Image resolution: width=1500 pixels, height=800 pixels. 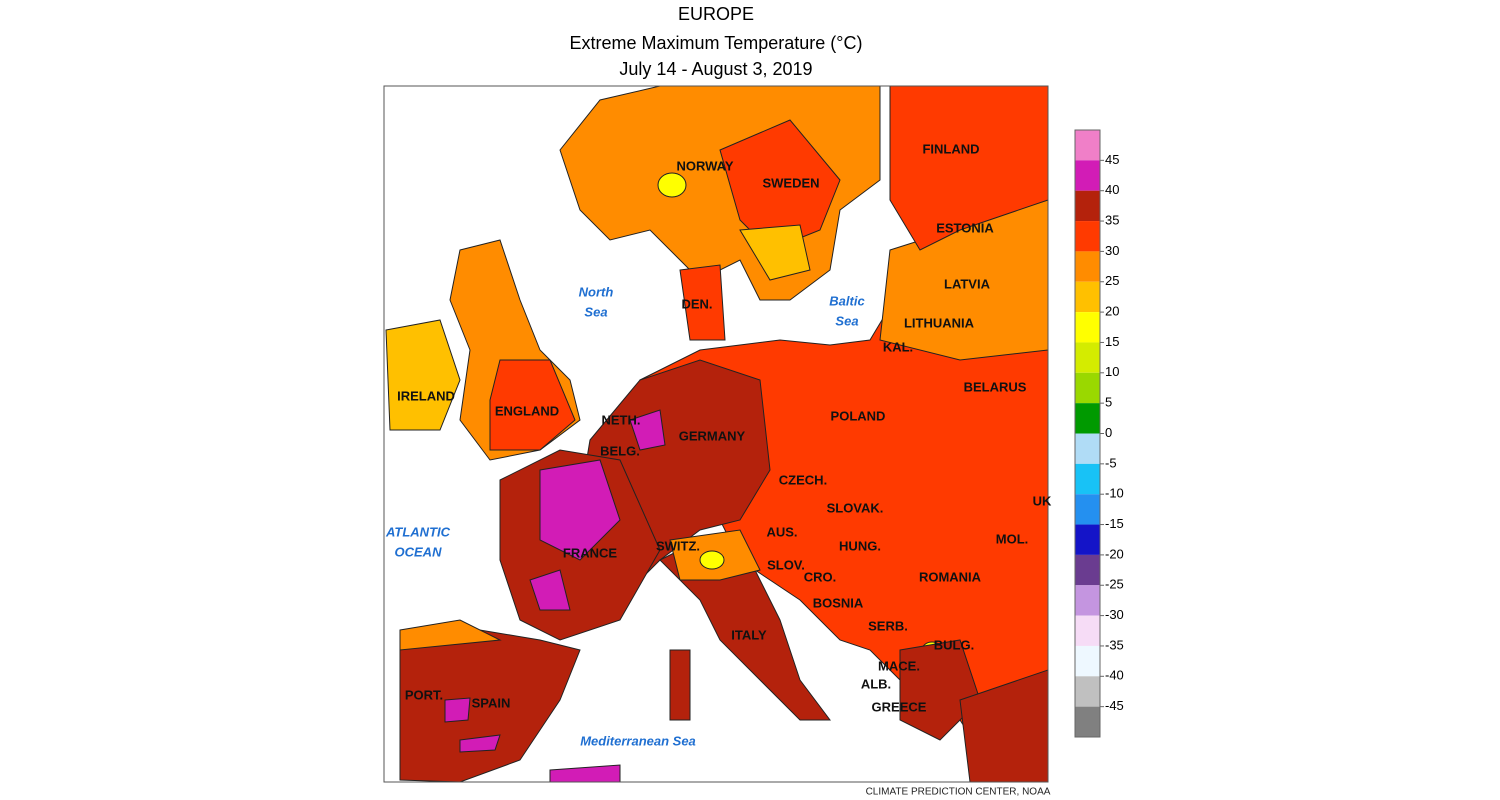 What do you see at coordinates (715, 69) in the screenshot?
I see `period: July 14 - August 3, 2019` at bounding box center [715, 69].